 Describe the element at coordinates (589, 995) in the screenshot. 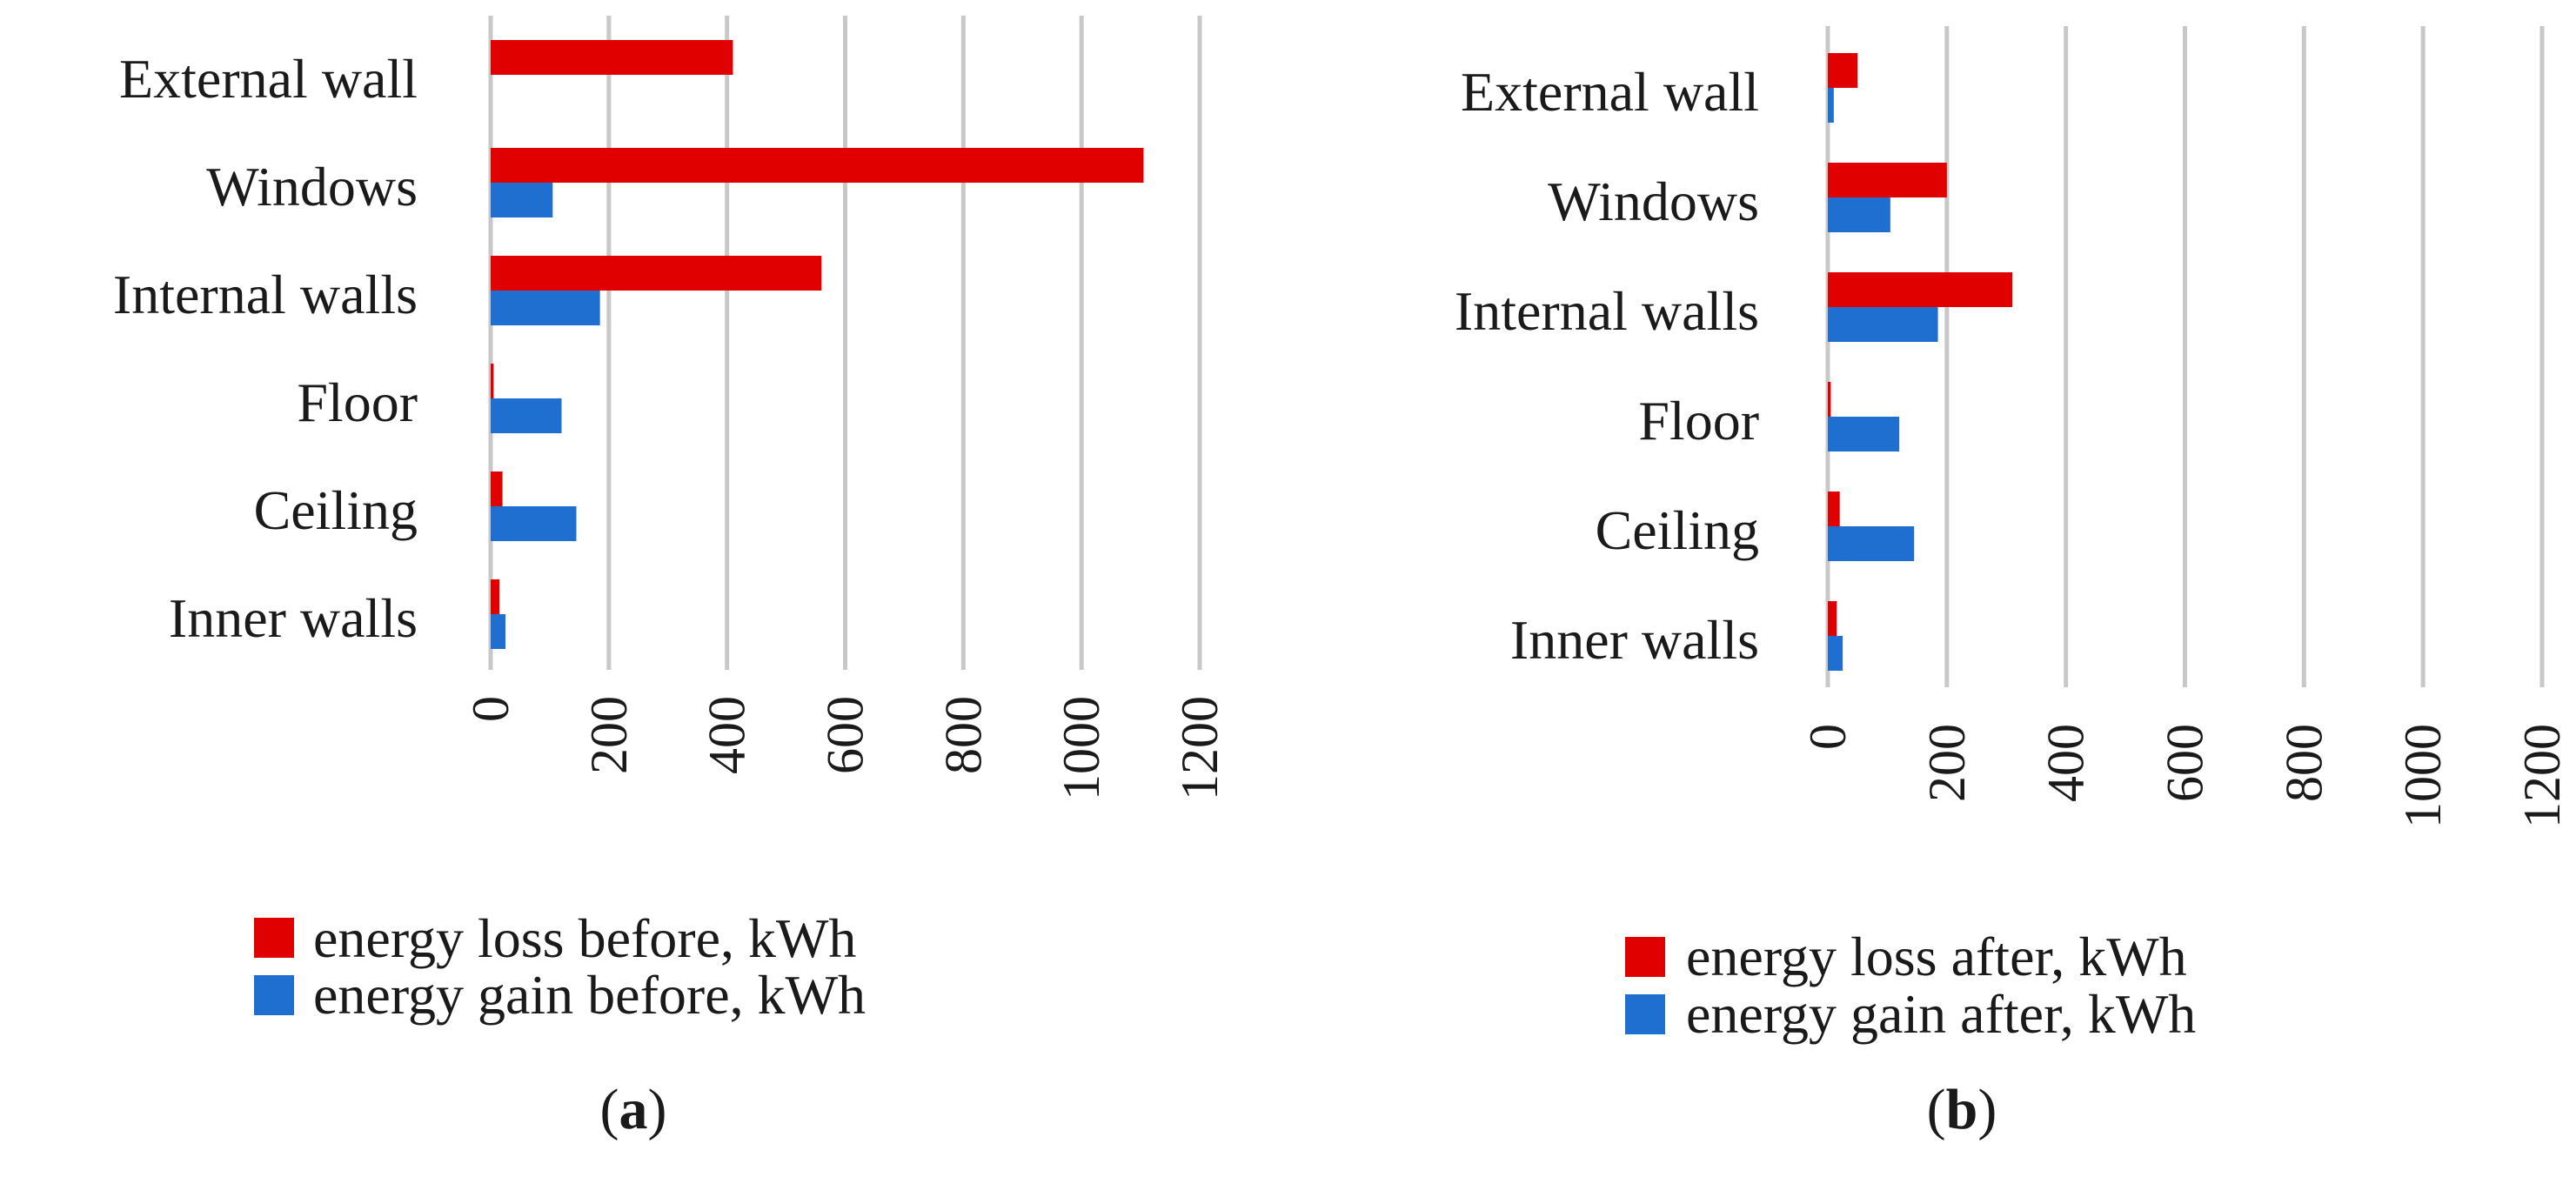

I see `legend-label-gain-before: energy gain before, kWh` at that location.